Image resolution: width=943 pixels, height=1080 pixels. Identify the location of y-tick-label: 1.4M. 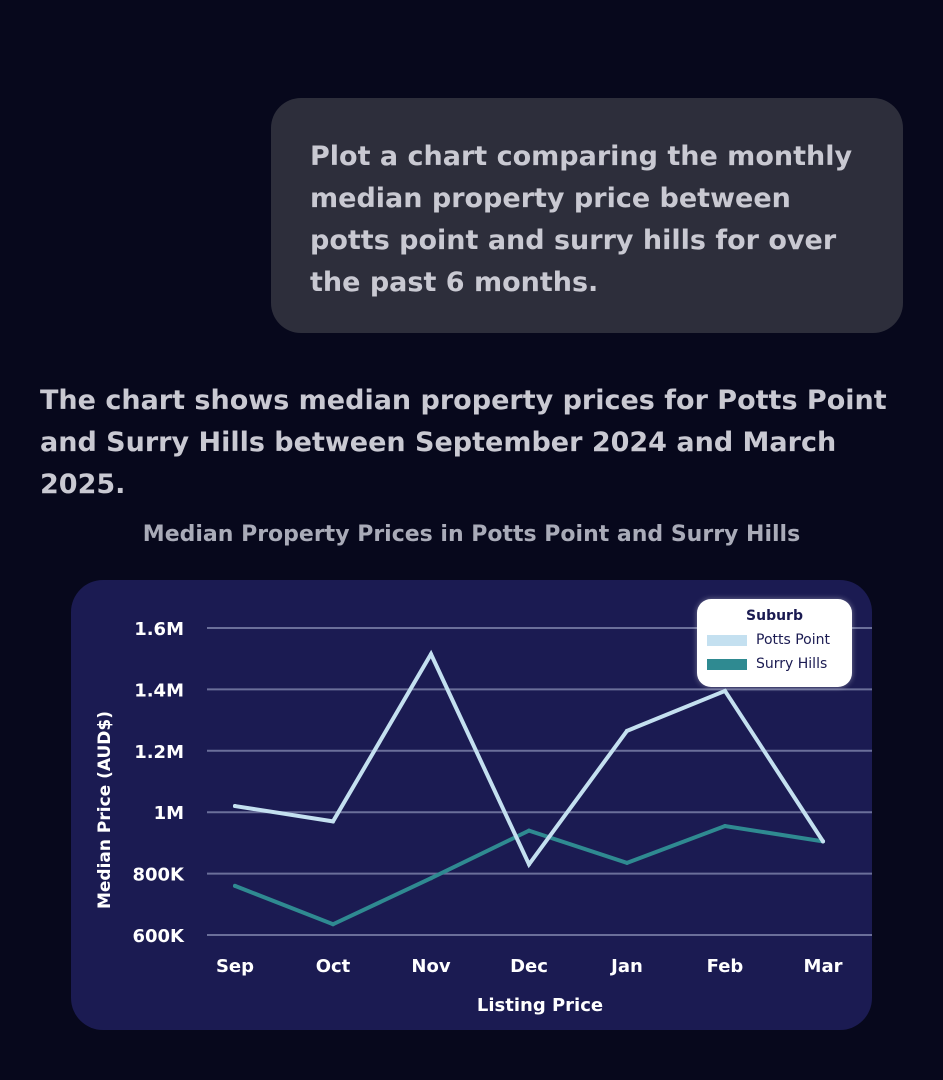
(159, 690).